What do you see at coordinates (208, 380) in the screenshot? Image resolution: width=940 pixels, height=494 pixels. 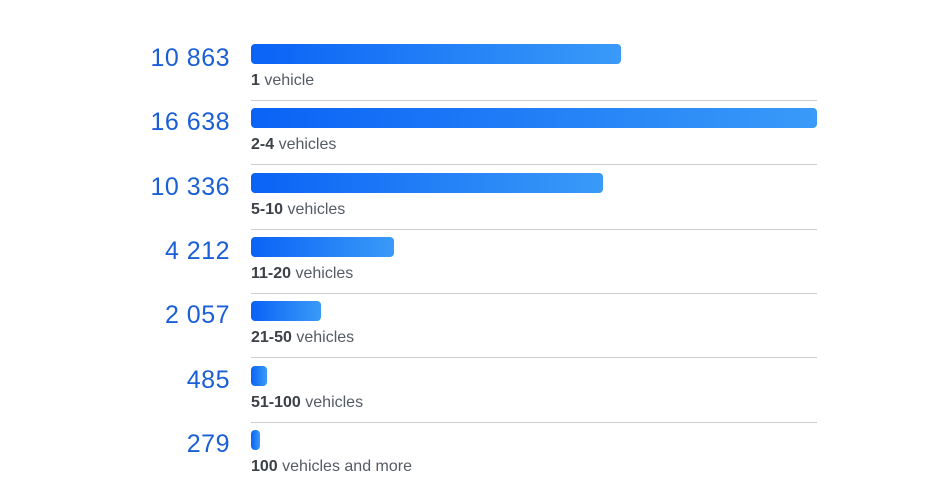 I see `bar-value-label: 485` at bounding box center [208, 380].